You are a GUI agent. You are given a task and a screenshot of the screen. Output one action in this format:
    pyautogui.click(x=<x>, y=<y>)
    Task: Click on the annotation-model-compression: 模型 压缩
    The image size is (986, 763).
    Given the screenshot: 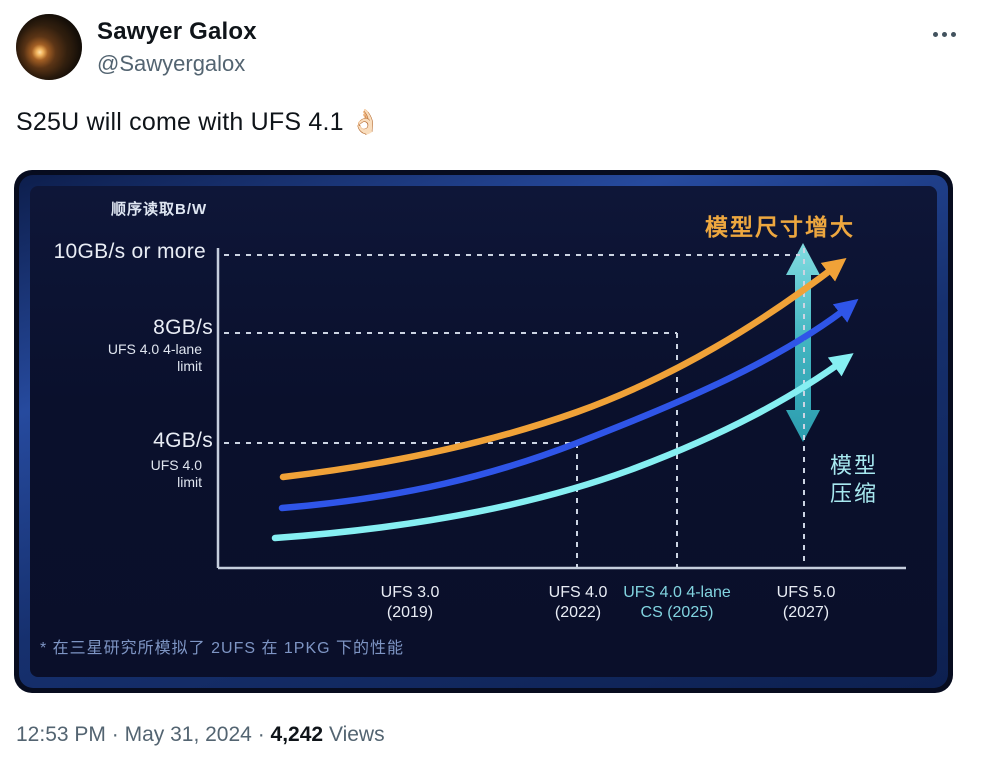 What is the action you would take?
    pyautogui.click(x=853, y=479)
    